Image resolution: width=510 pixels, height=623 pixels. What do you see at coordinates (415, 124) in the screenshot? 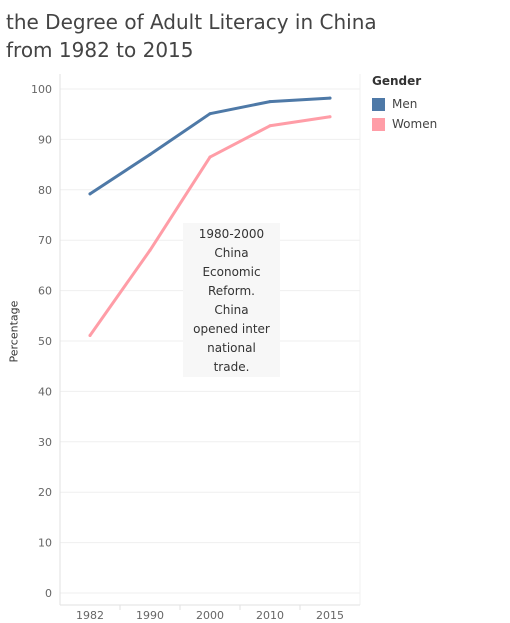
I see `legend-label-women: Women` at bounding box center [415, 124].